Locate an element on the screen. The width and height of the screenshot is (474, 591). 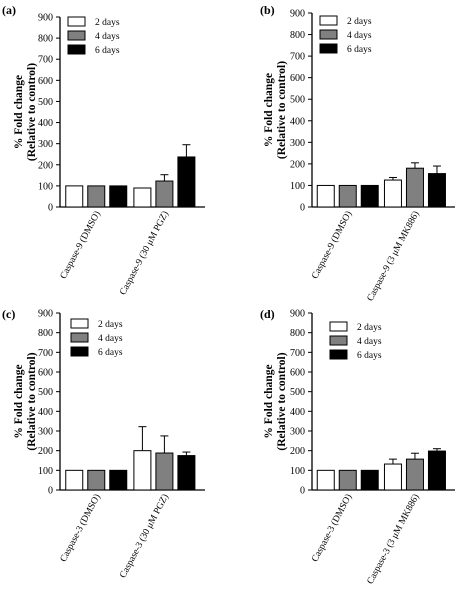
panel-label: (c) is located at coordinates (8, 314).